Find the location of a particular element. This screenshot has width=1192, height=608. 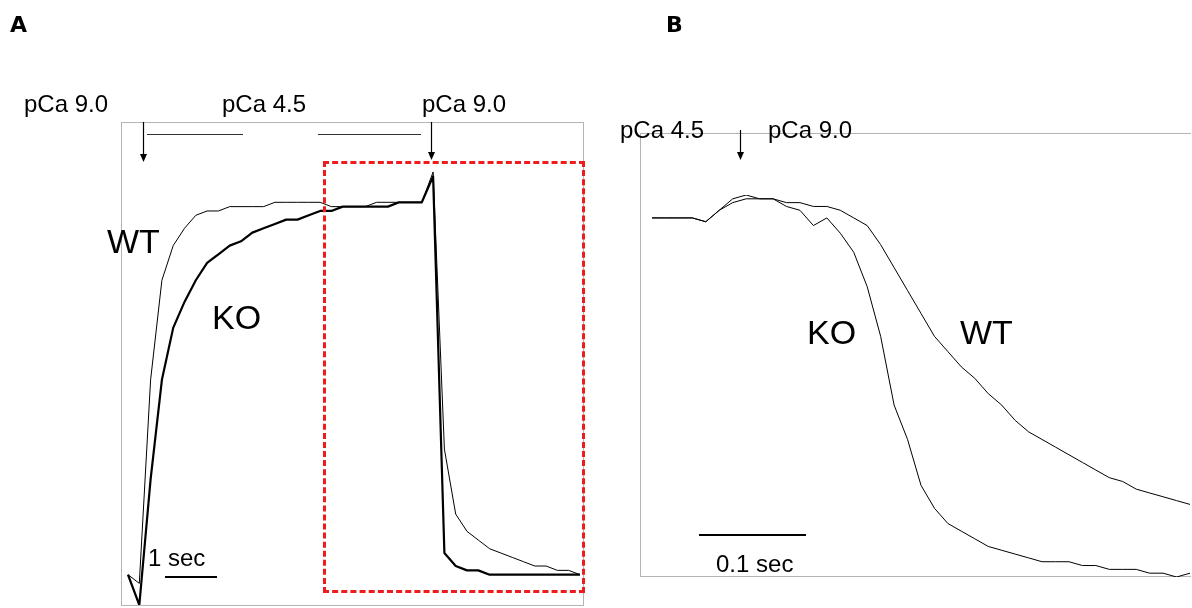

annotation: 0.1 sec is located at coordinates (755, 563).